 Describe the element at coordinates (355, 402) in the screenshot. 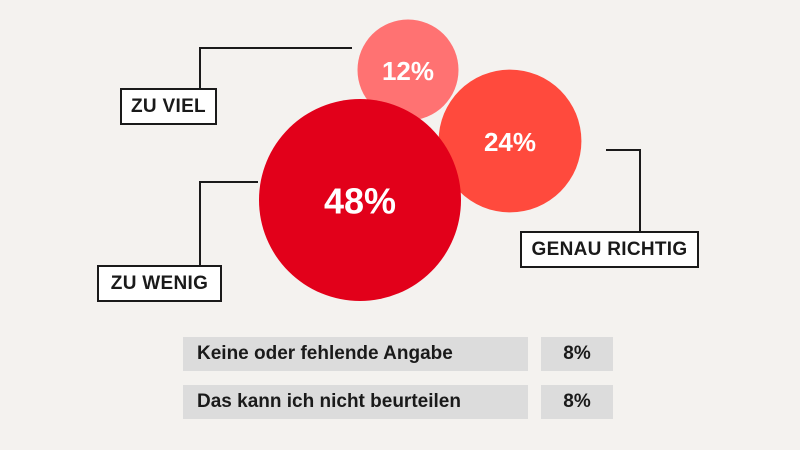

I see `extra-row-label: Das kann ich nicht beurteilen` at that location.